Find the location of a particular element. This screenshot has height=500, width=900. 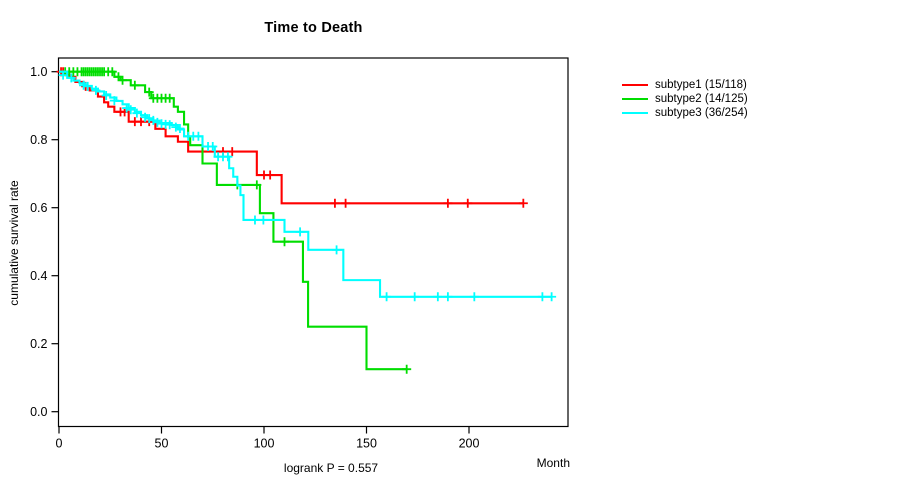

legend-line-subtype3-swatch is located at coordinates (635, 113).